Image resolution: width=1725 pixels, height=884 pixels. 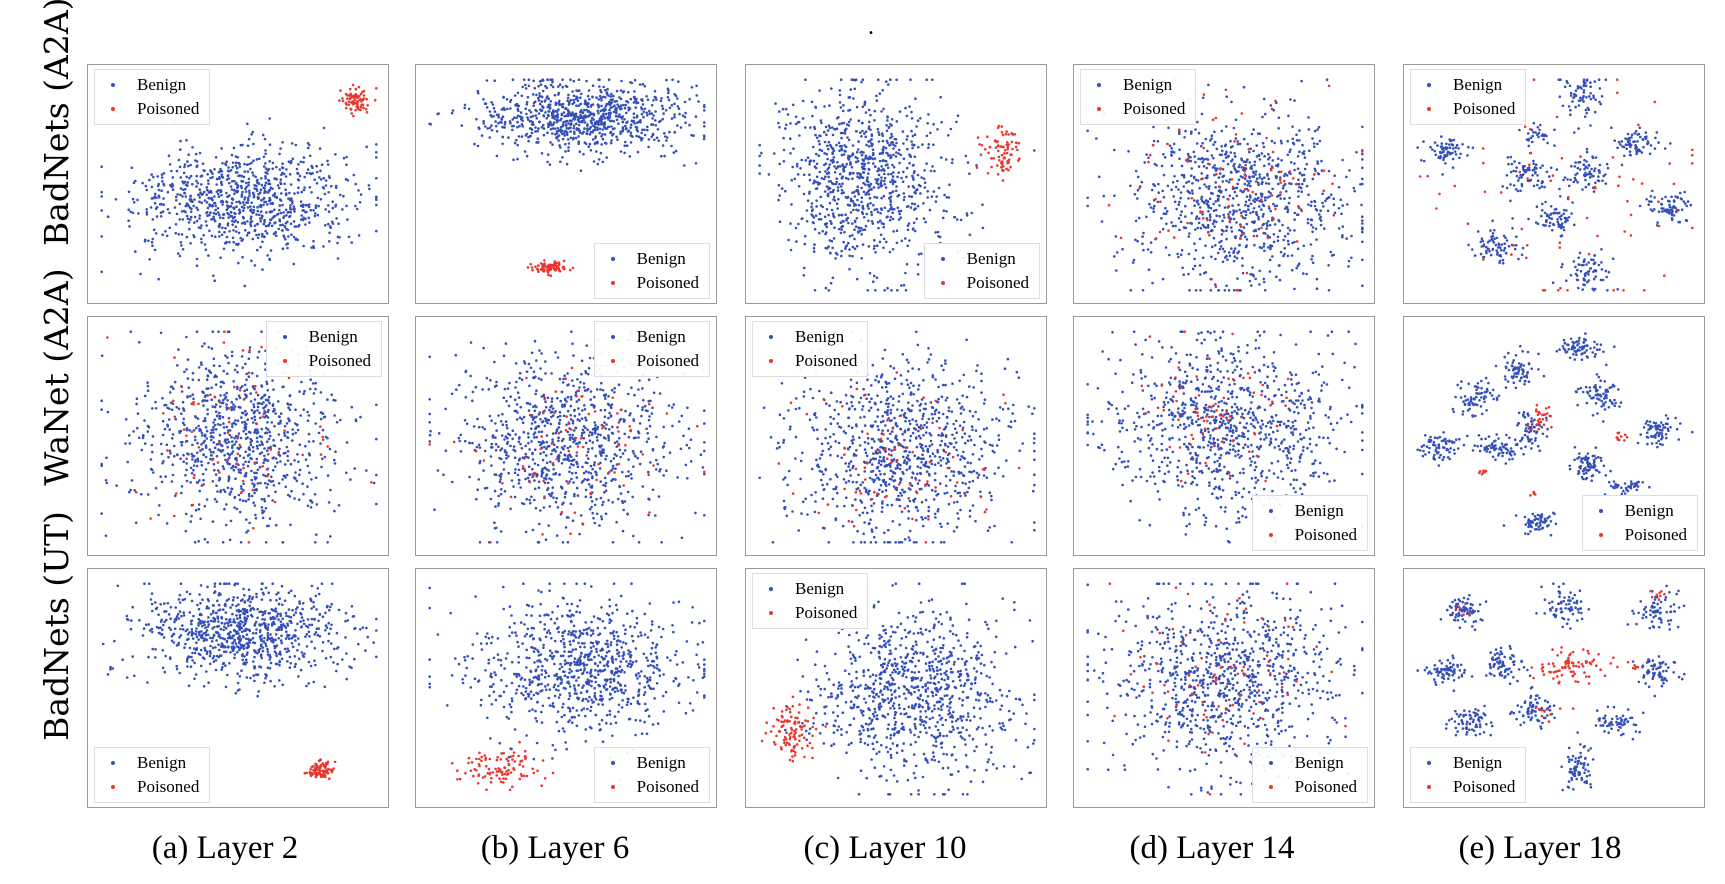 What do you see at coordinates (1154, 108) in the screenshot?
I see `legend-label: Poisoned` at bounding box center [1154, 108].